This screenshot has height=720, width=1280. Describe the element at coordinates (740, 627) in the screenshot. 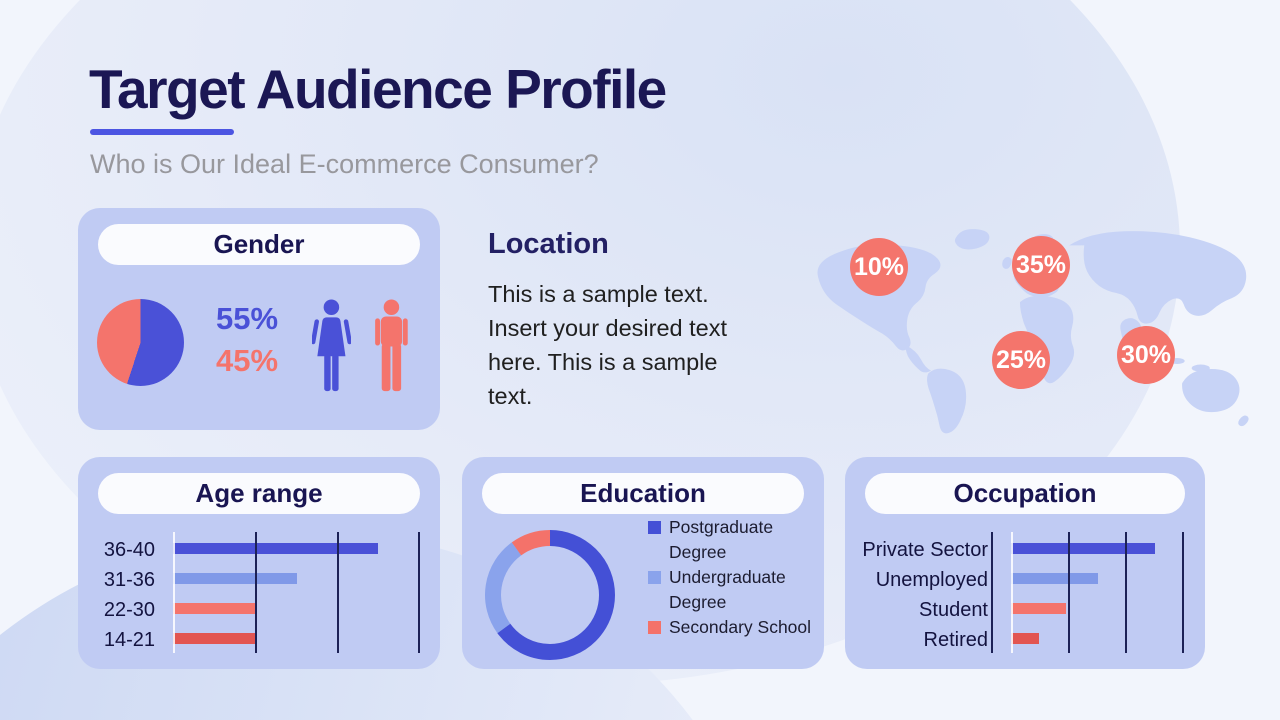

I see `legend-label: Secondary School` at that location.